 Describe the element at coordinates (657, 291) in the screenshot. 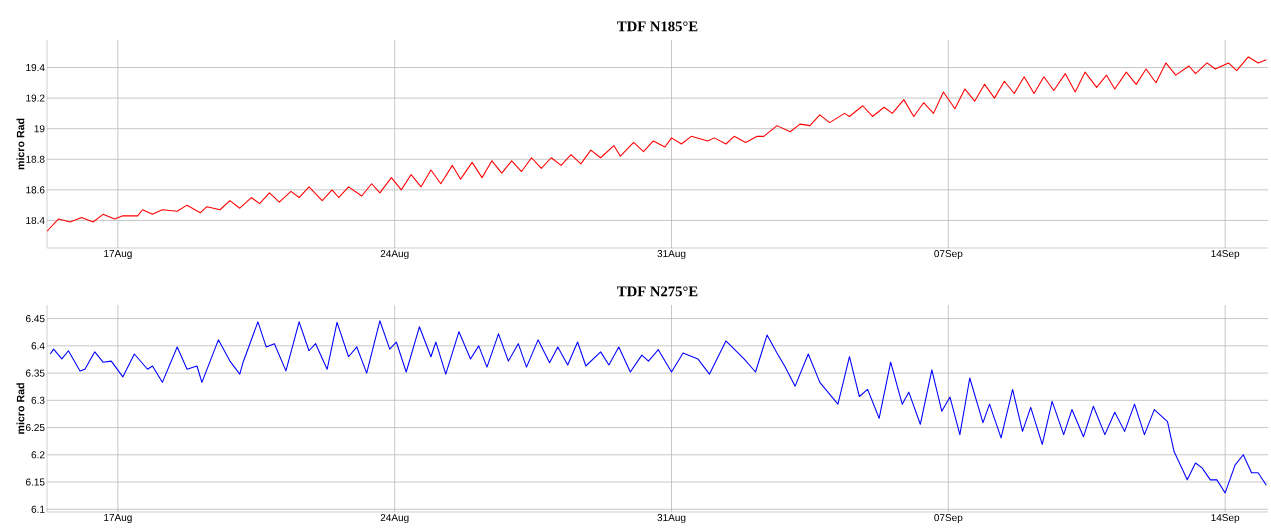

I see `chart-title: TDF N275°E` at that location.